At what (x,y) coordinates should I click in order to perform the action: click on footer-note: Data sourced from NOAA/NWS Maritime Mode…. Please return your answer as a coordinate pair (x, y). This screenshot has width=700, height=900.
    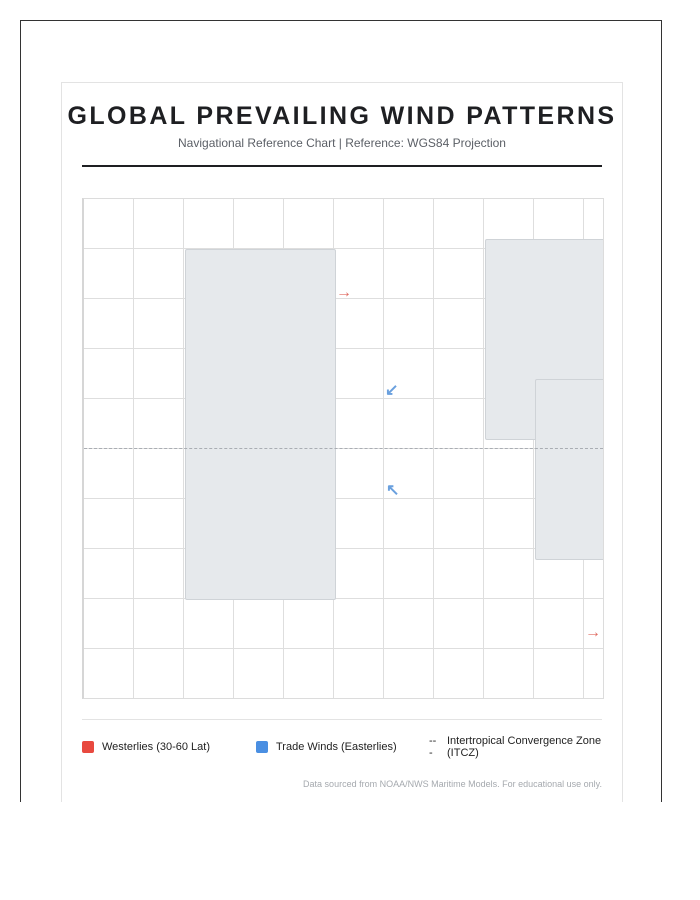
    Looking at the image, I should click on (452, 784).